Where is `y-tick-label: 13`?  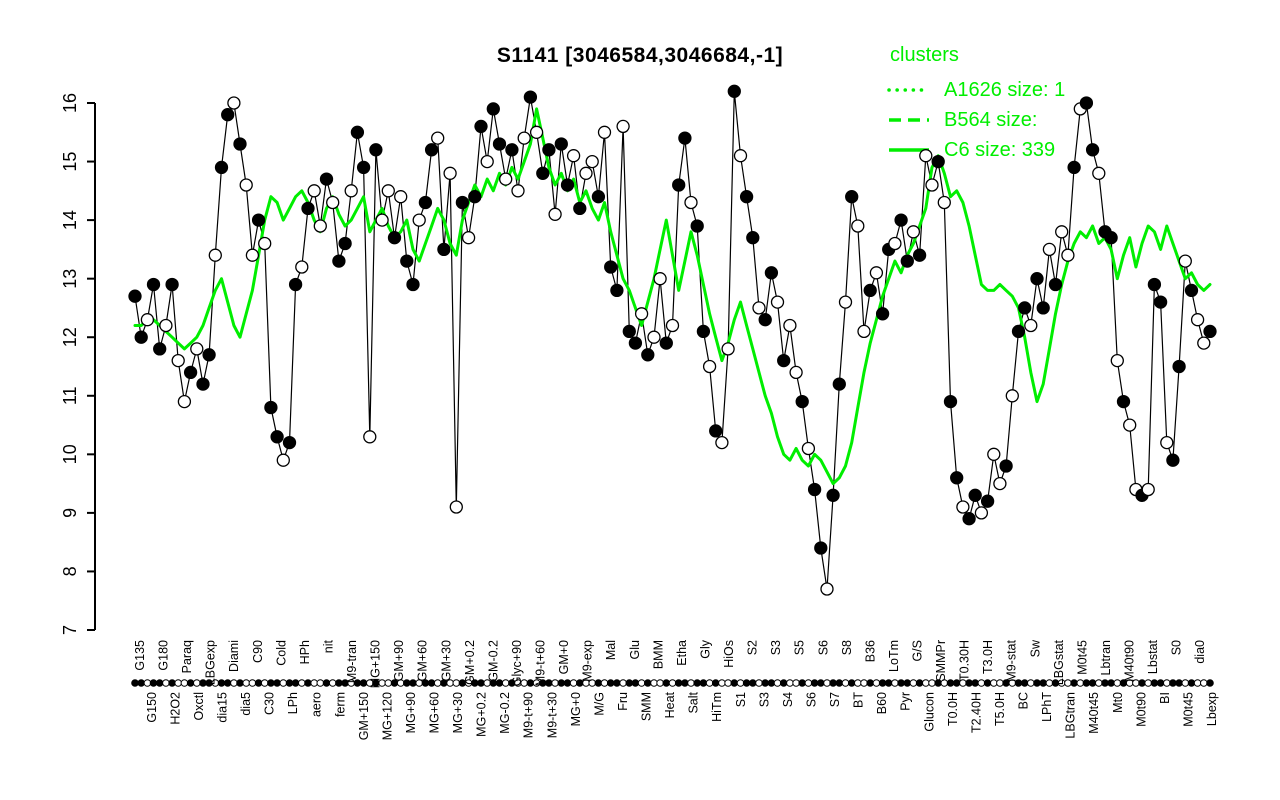 y-tick-label: 13 is located at coordinates (70, 279).